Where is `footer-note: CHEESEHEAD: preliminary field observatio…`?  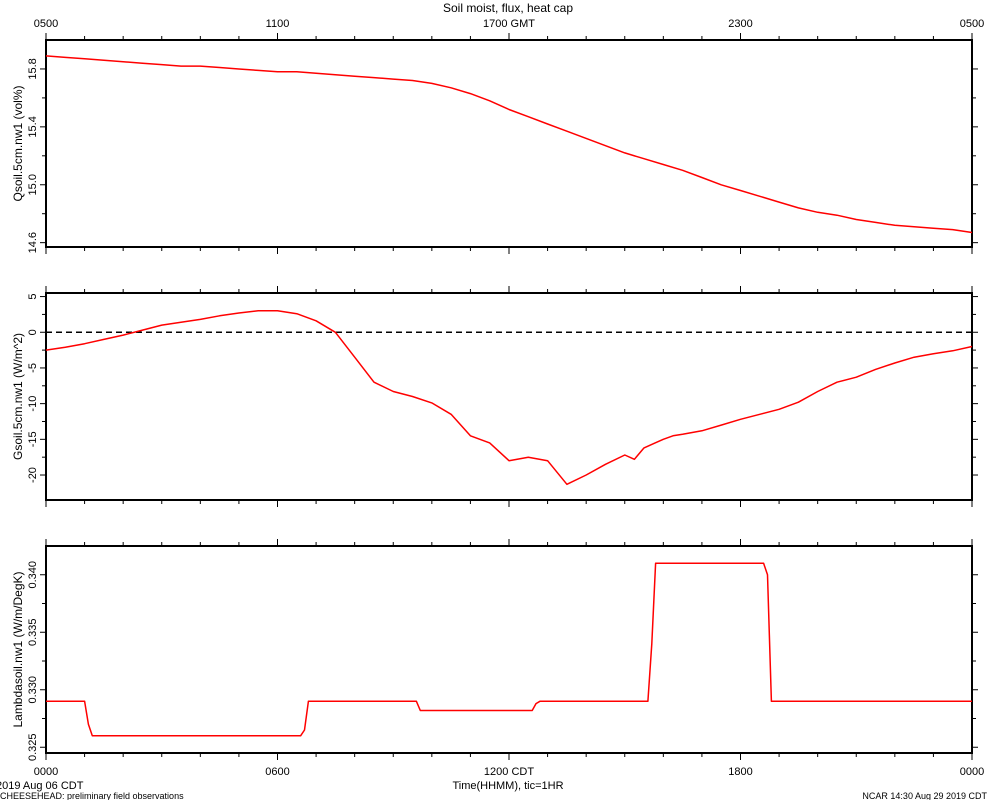 footer-note: CHEESEHEAD: preliminary field observatio… is located at coordinates (92, 795).